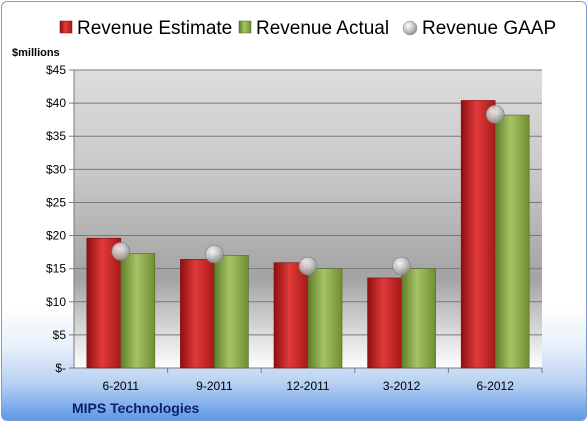  What do you see at coordinates (56, 236) in the screenshot?
I see `y-tick-label: $20` at bounding box center [56, 236].